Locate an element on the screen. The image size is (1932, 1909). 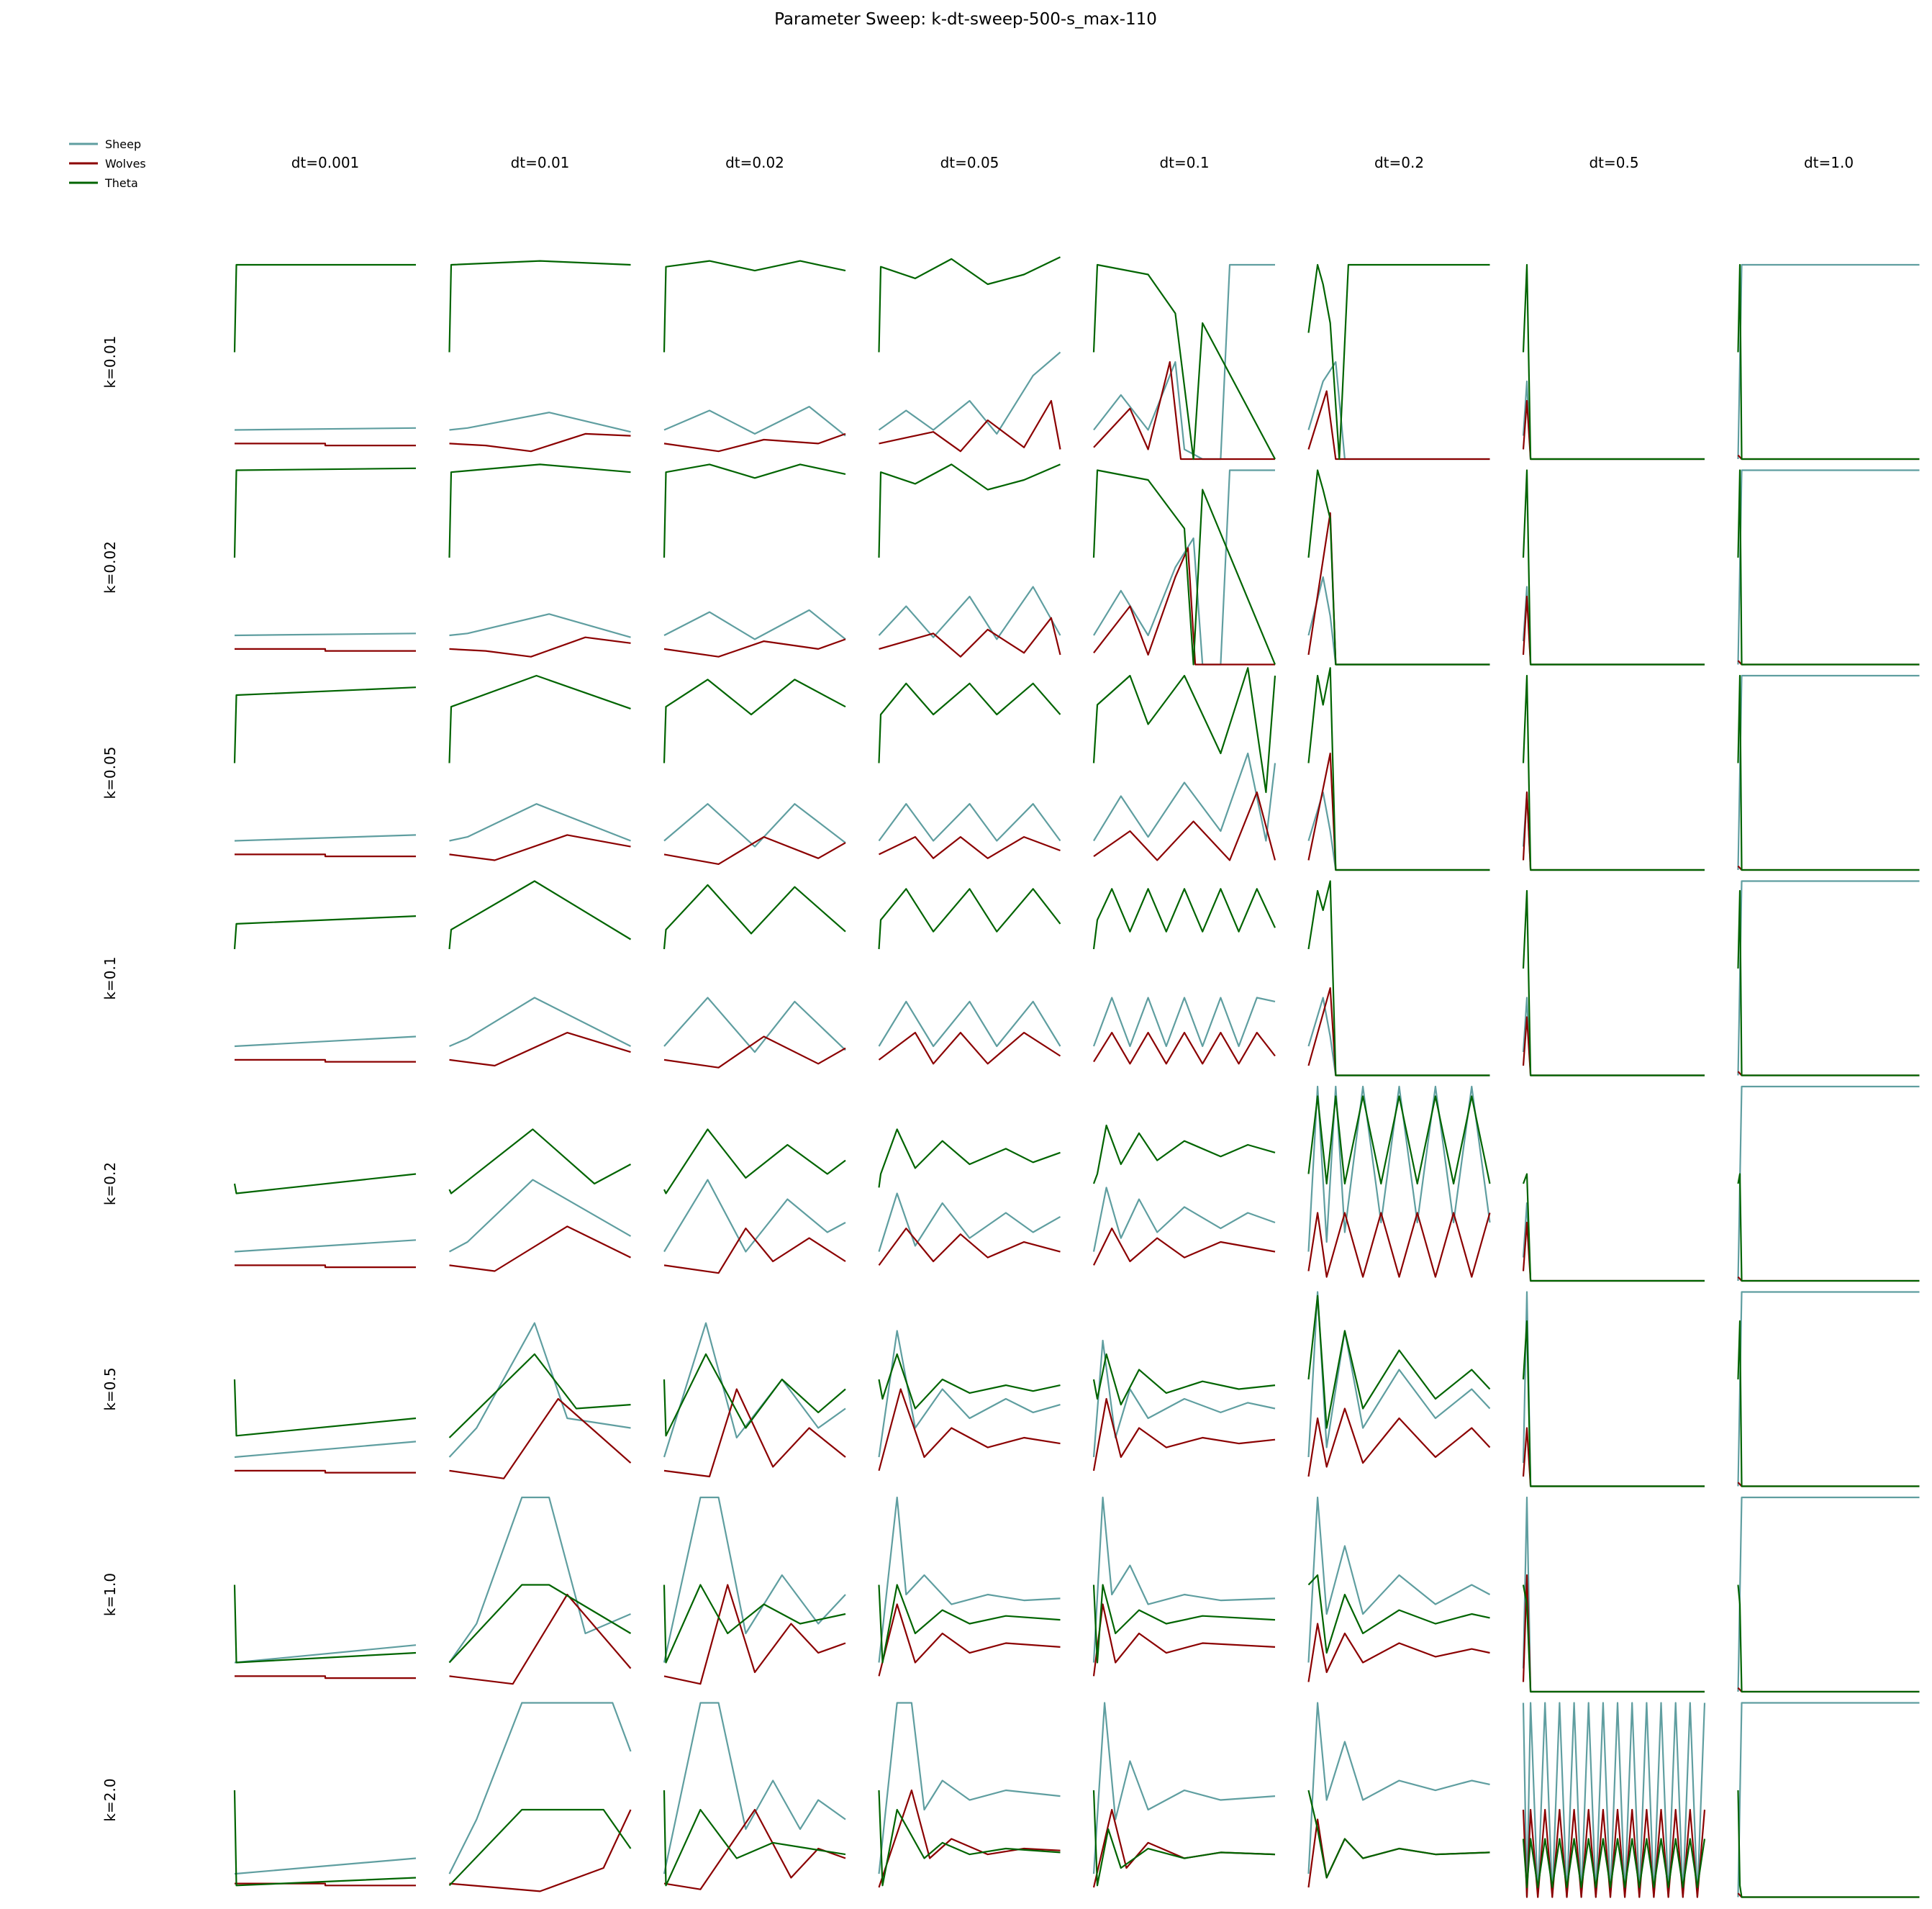
legend-label-theta: Theta is located at coordinates (121, 183).